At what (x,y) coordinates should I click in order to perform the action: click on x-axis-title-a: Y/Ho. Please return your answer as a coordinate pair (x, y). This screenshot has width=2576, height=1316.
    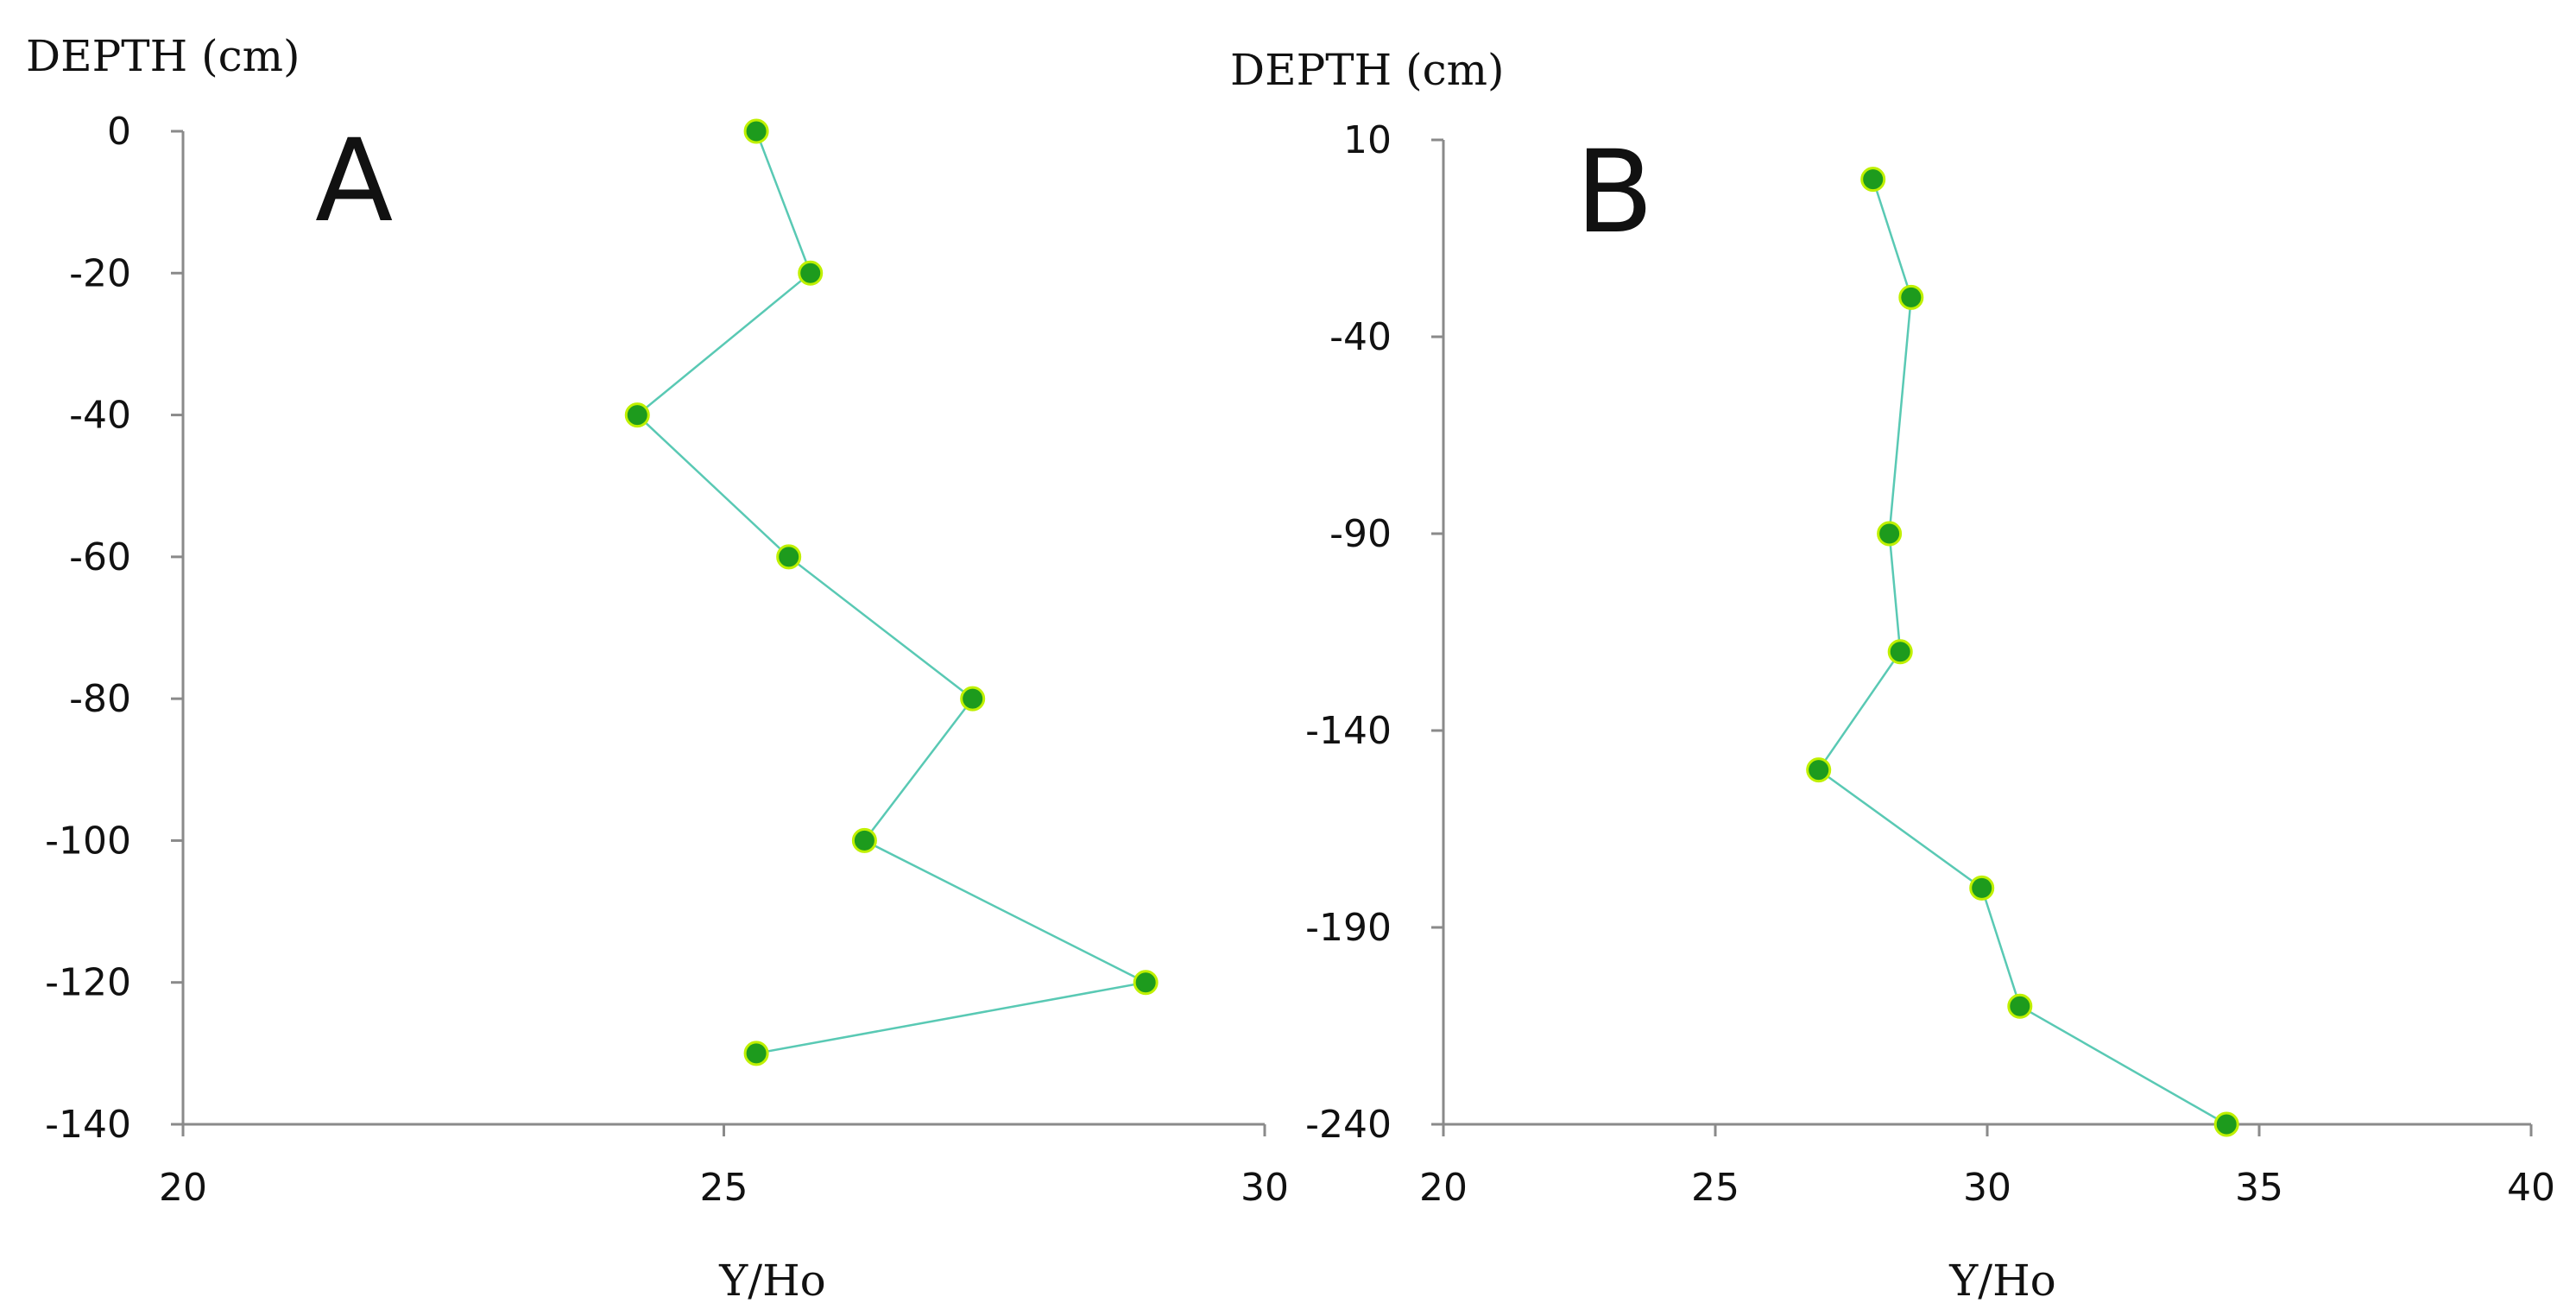
    Looking at the image, I should click on (772, 1281).